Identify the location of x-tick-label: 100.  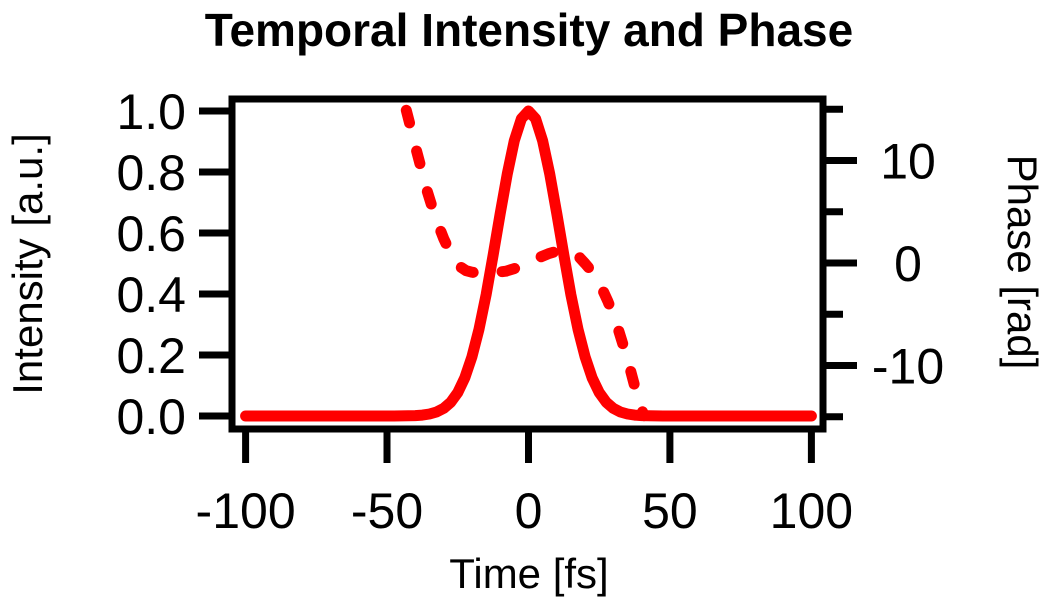
(811, 511).